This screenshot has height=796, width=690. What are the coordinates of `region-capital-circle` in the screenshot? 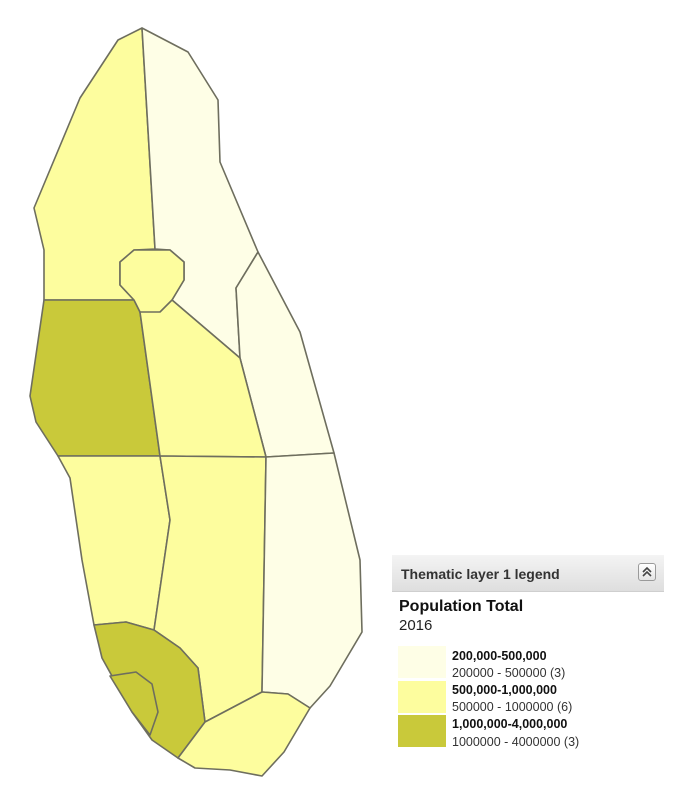 It's located at (152, 281).